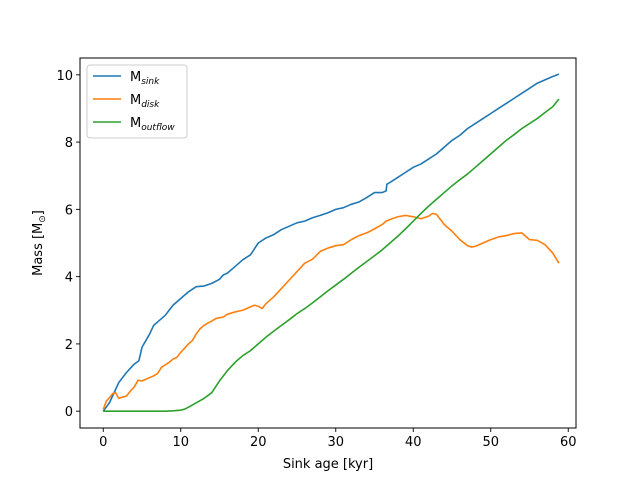 The height and width of the screenshot is (480, 640). I want to click on x-tick-label: 10, so click(180, 442).